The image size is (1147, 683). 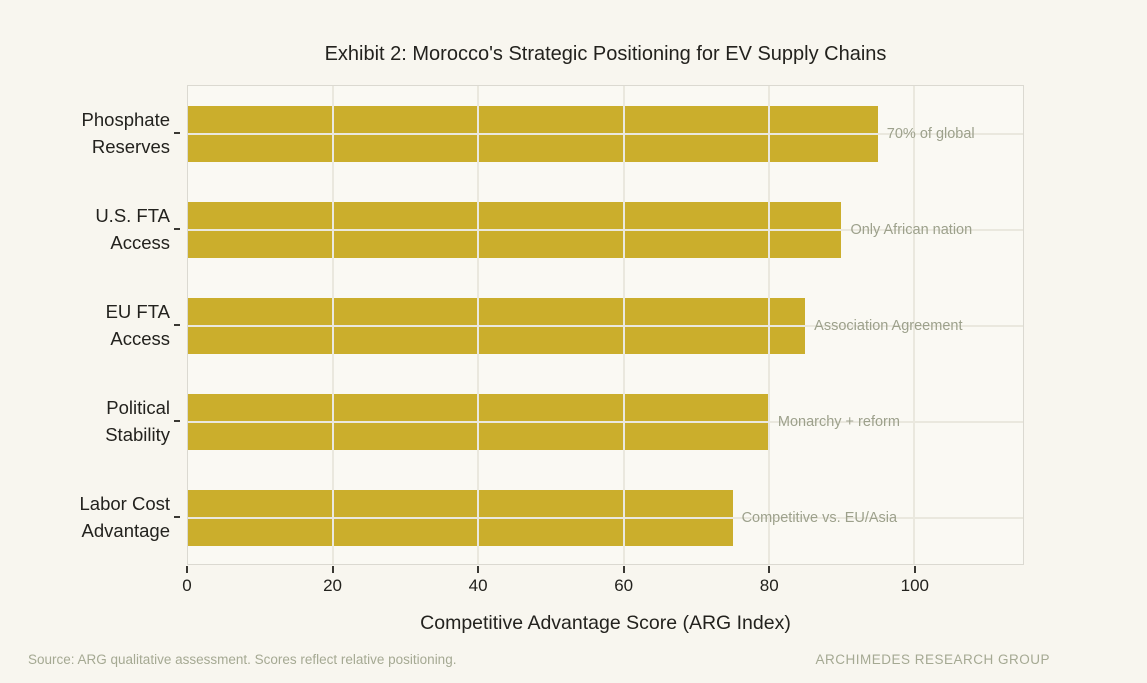 I want to click on category-label: U.S. FTA Access, so click(x=132, y=229).